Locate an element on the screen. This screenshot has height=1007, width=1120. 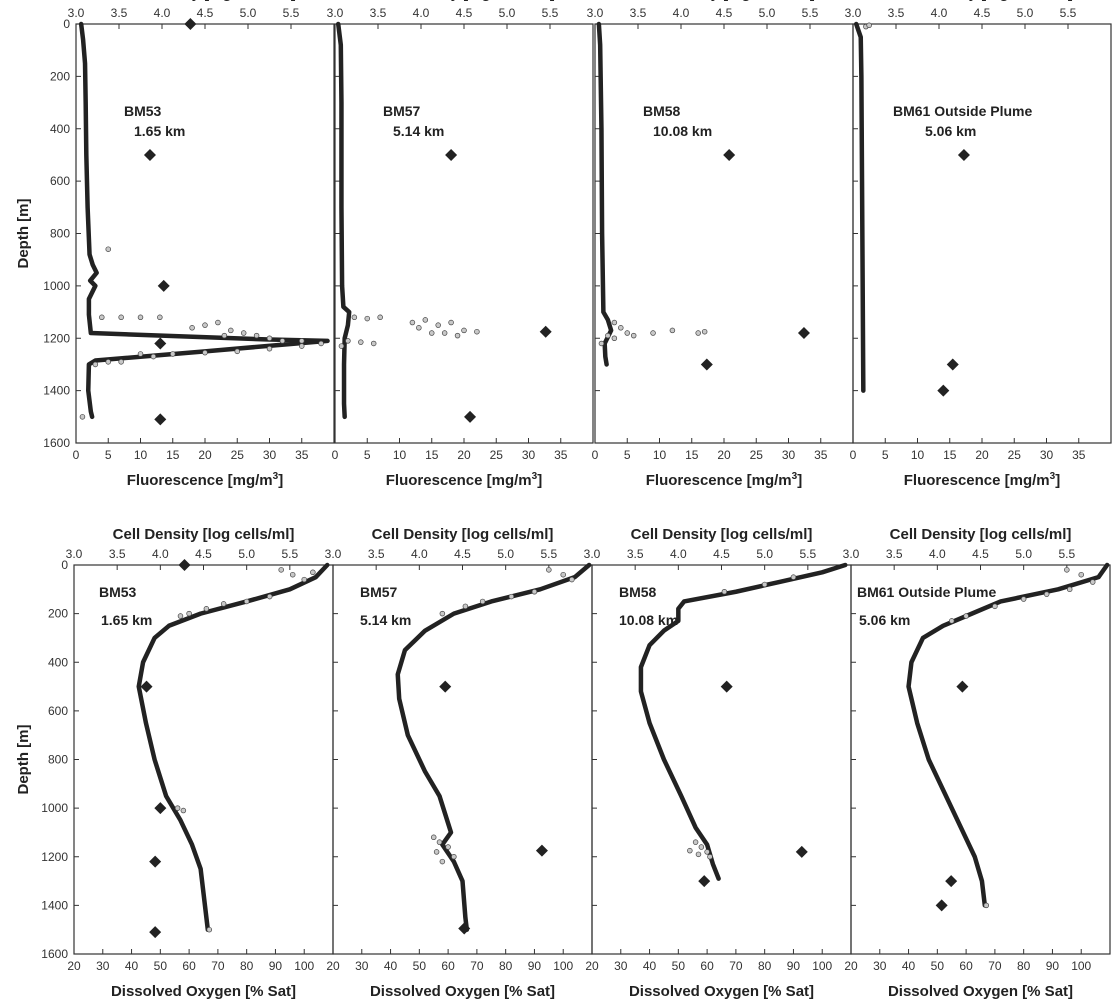
station-label: BM58 is located at coordinates (662, 111).